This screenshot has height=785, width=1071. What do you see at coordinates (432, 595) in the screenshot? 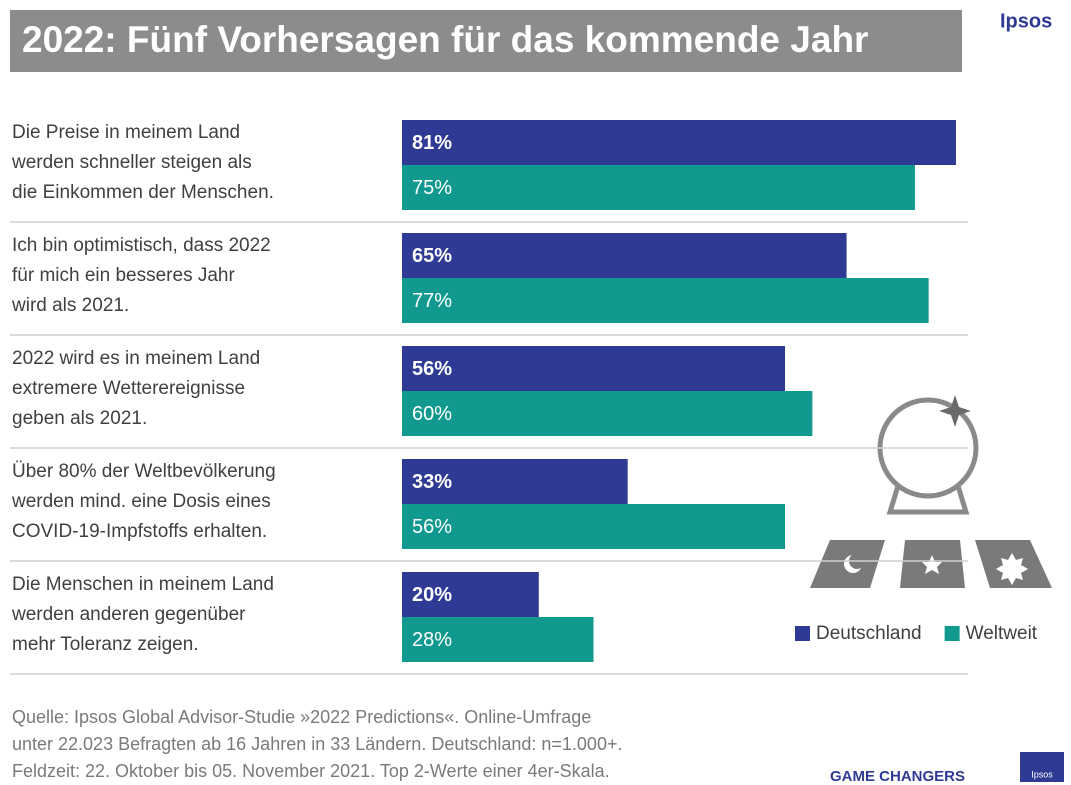
I see `value-label: 20%` at bounding box center [432, 595].